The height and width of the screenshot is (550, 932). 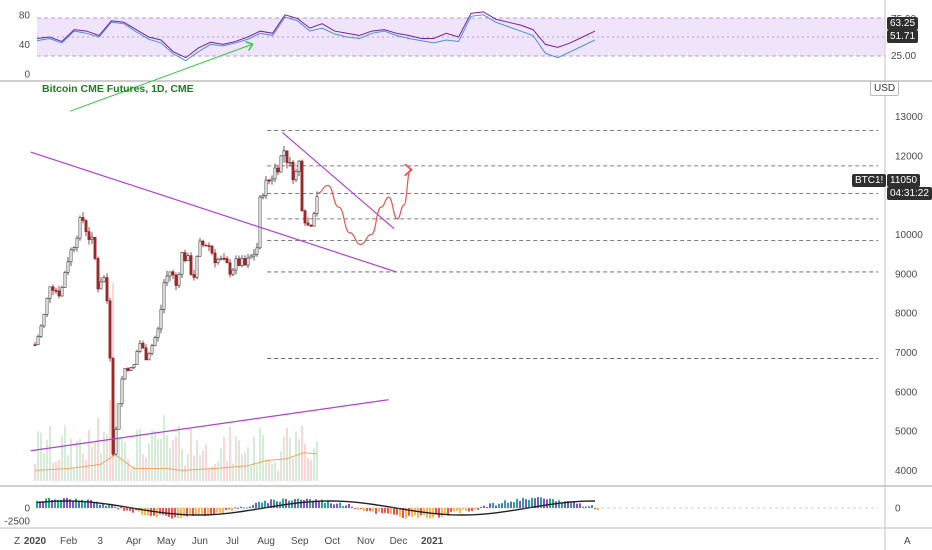 I want to click on currency-badge: USD, so click(x=885, y=88).